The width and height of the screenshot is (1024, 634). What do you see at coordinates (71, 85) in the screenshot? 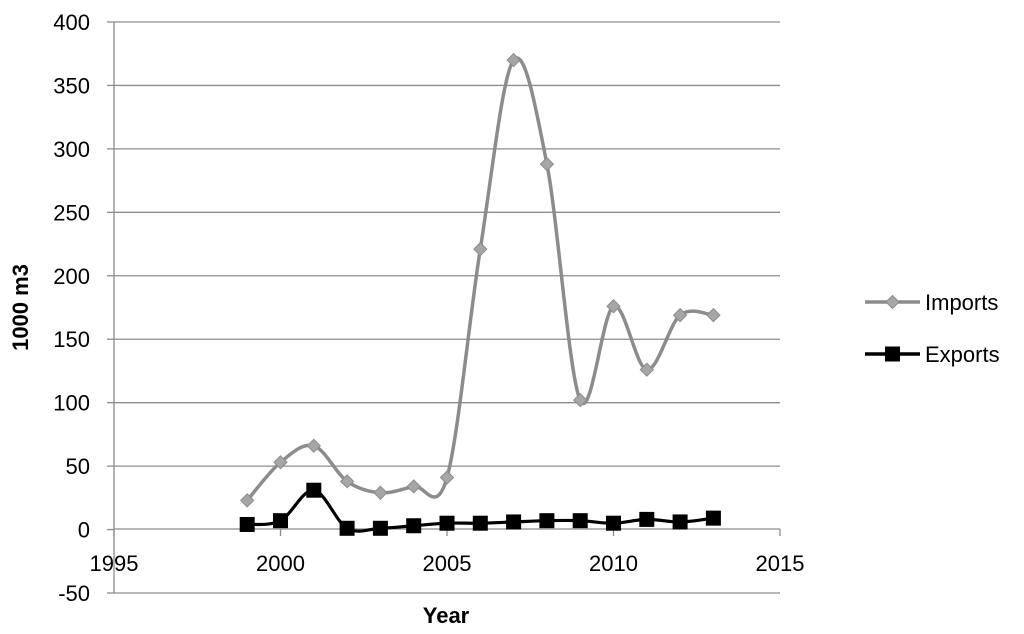
I see `y-tick-label: 350` at bounding box center [71, 85].